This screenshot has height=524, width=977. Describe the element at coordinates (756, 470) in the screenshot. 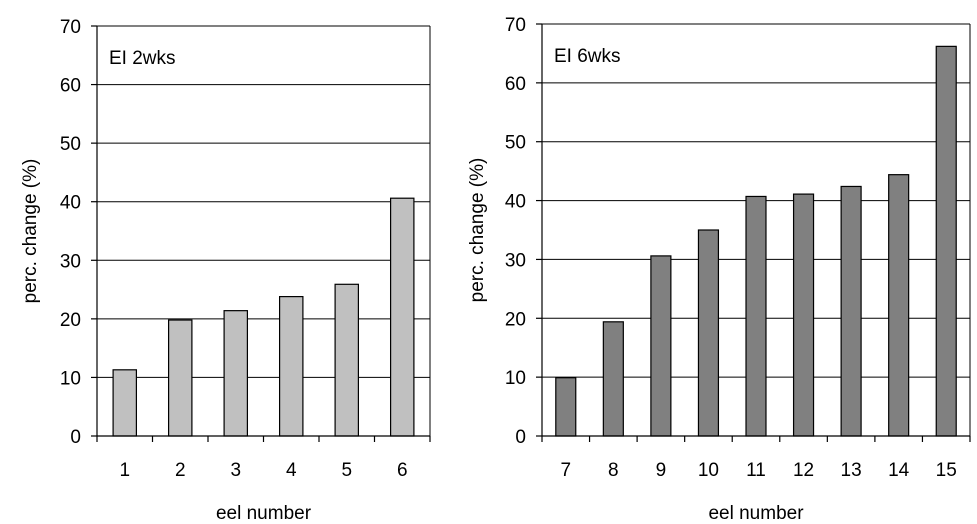

I see `x-tick-label: 11` at that location.